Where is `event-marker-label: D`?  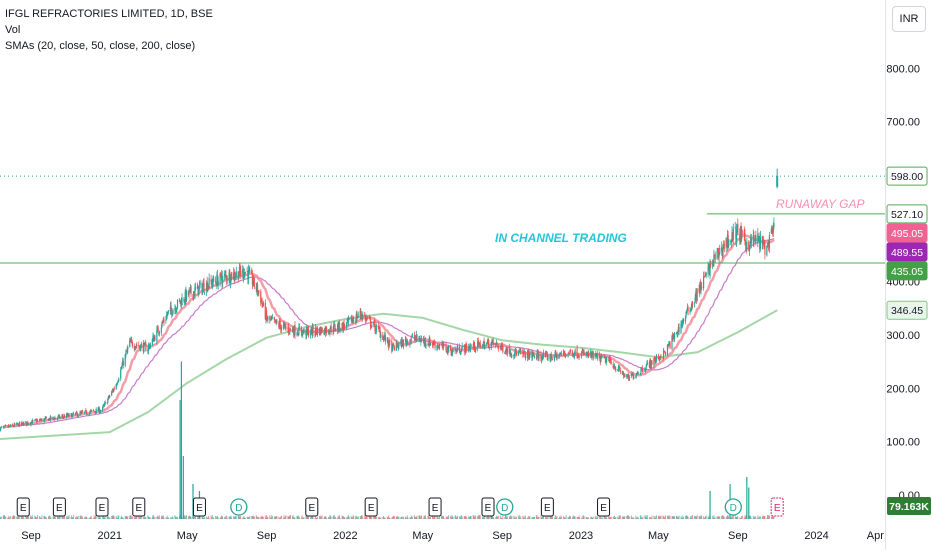
event-marker-label: D is located at coordinates (504, 508).